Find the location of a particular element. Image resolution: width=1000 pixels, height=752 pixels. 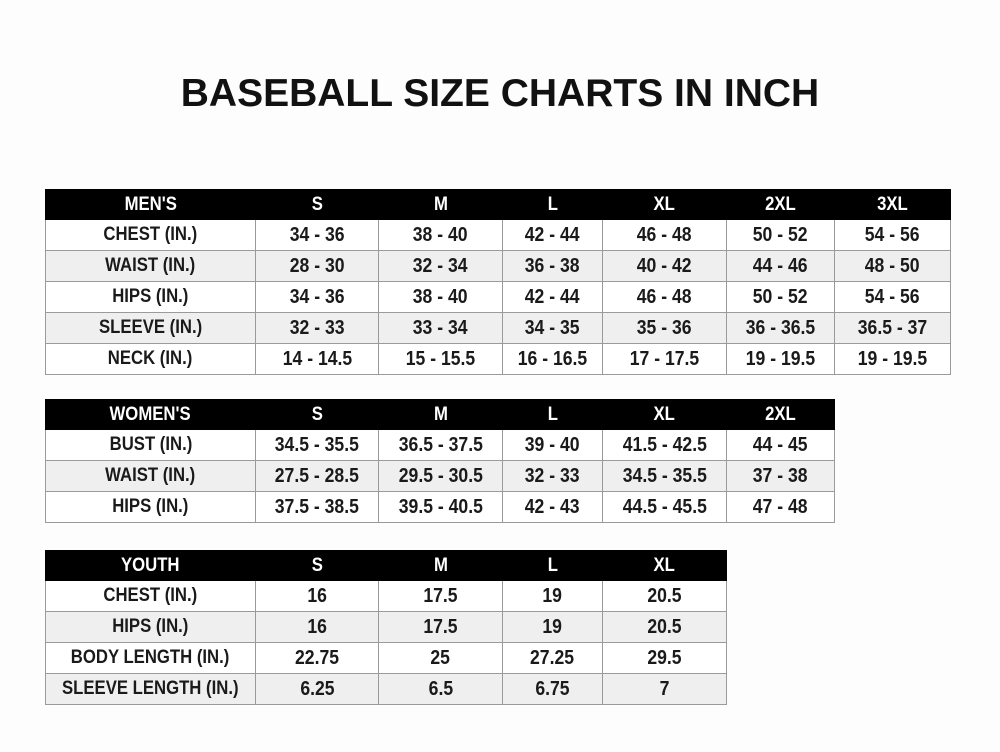

cell-text: 44.5 - 45.5 is located at coordinates (664, 506).